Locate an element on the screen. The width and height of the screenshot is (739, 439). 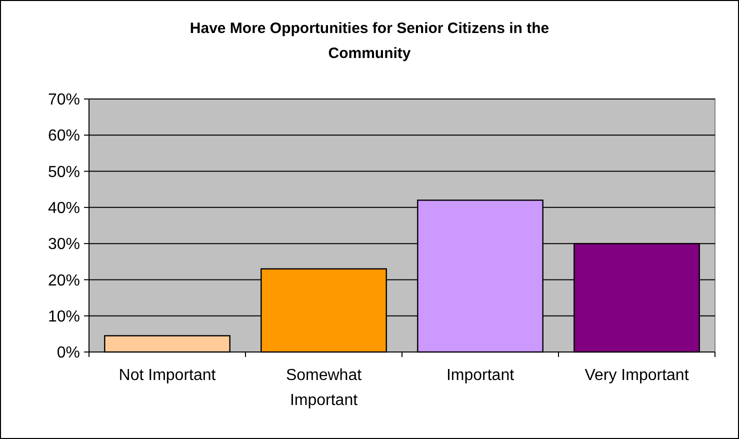
y-tick-label: 60% is located at coordinates (64, 136).